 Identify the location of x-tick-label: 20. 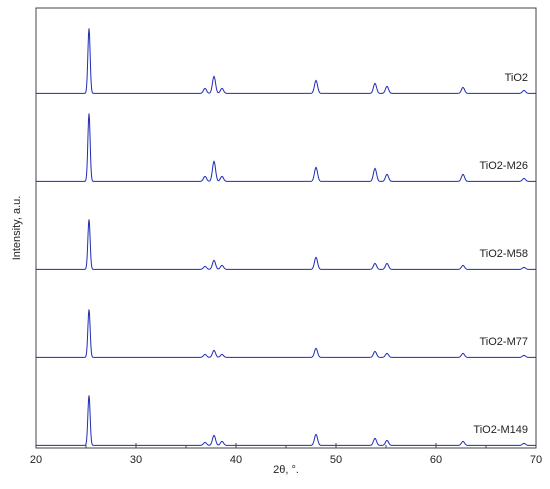
(36, 460).